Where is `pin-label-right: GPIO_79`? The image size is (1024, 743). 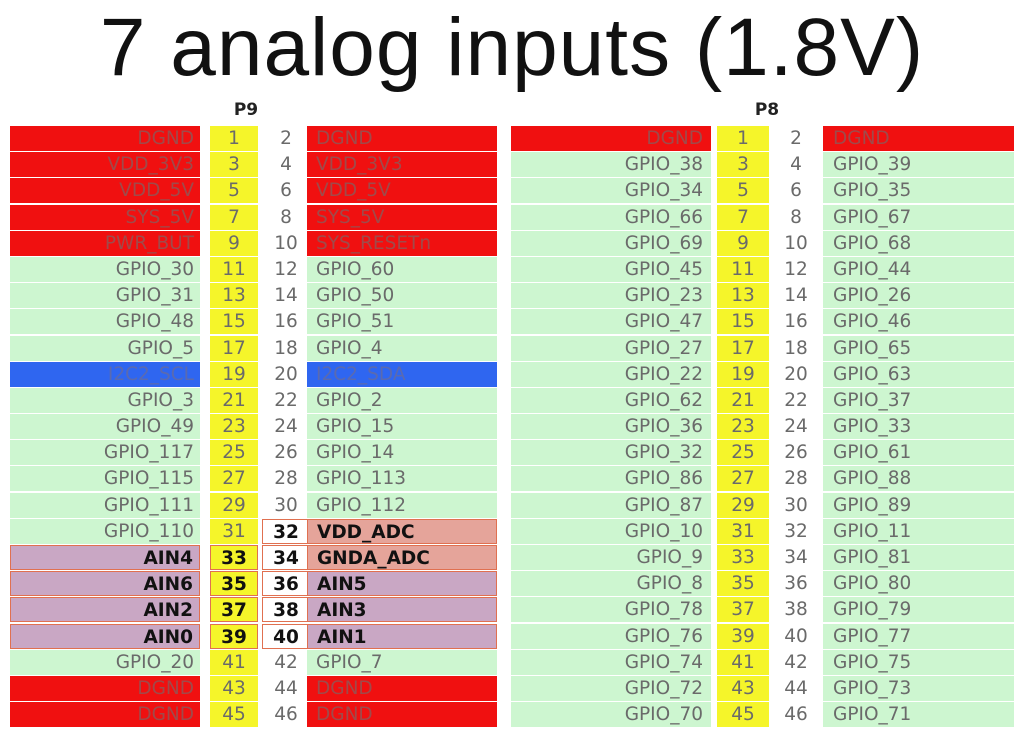
pin-label-right: GPIO_79 is located at coordinates (918, 610).